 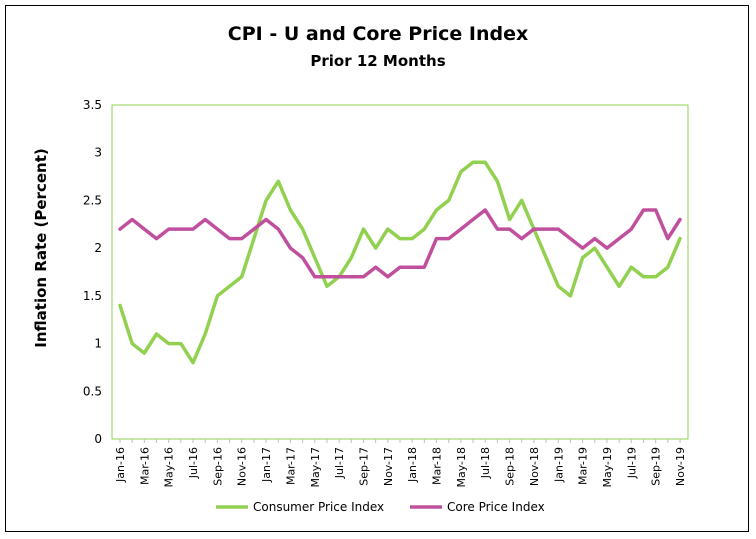 What do you see at coordinates (315, 467) in the screenshot?
I see `x-tick-label: May-17` at bounding box center [315, 467].